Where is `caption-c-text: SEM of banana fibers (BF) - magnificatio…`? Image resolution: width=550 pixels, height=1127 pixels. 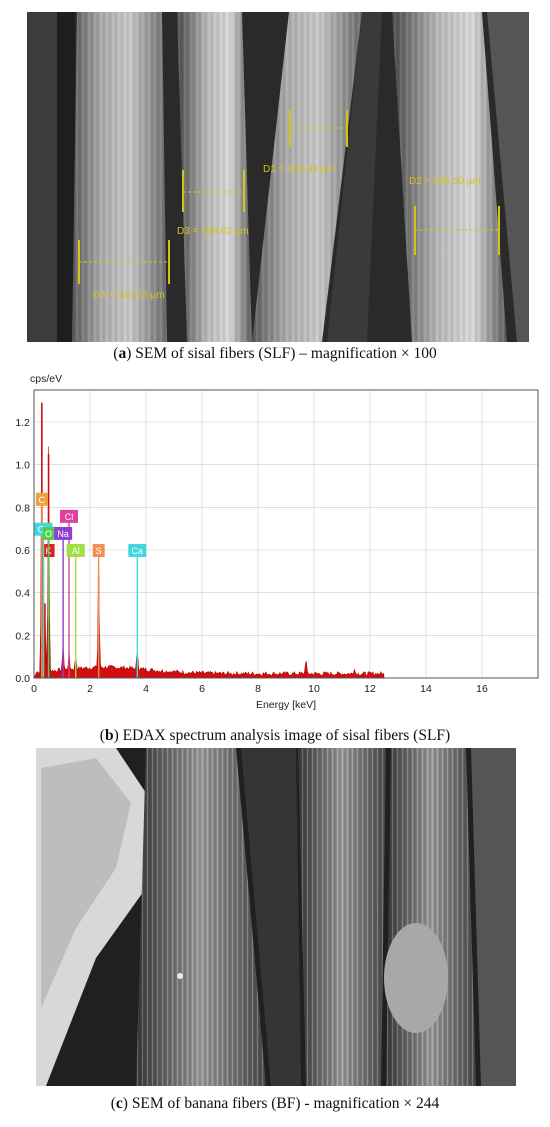
caption-c-text: SEM of banana fibers (BF) - magnificatio… is located at coordinates (283, 1103).